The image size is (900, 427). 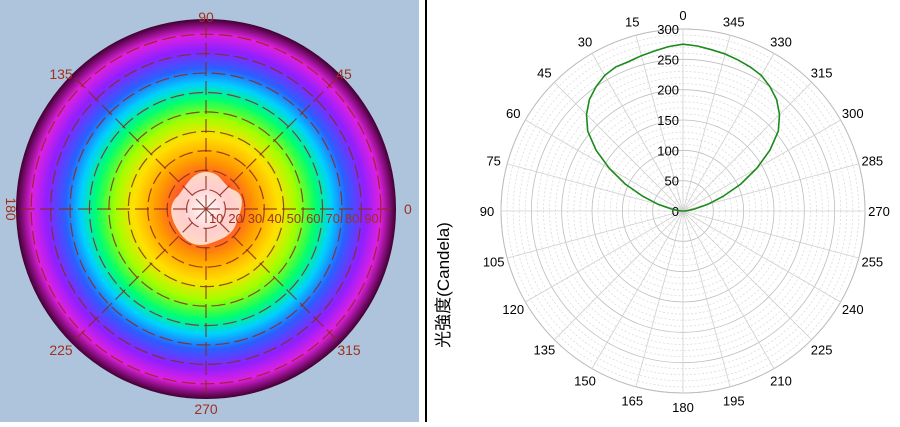 What do you see at coordinates (206, 17) in the screenshot?
I see `angle-label: 90` at bounding box center [206, 17].